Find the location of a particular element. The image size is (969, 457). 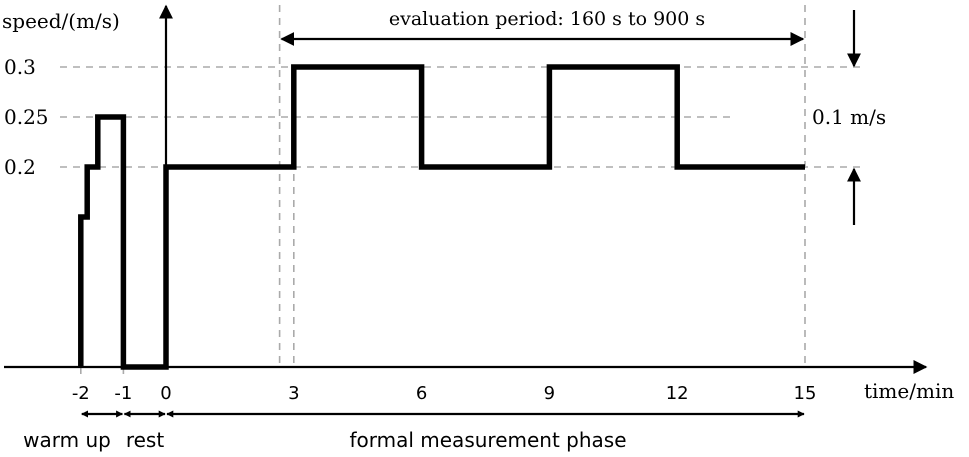

amplitude-label: 0.1 m/s is located at coordinates (849, 117).